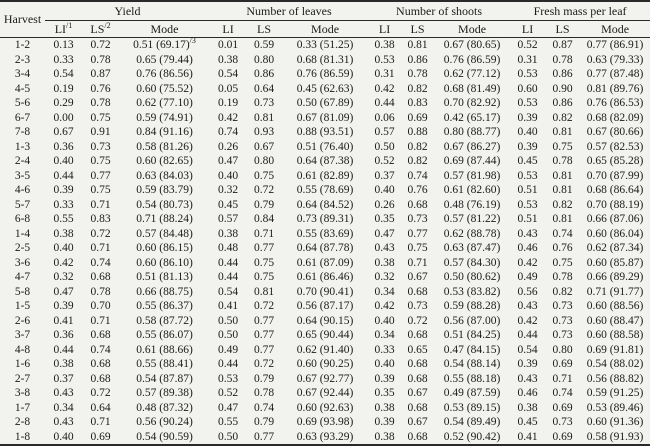 The height and width of the screenshot is (446, 650). Describe the element at coordinates (527, 74) in the screenshot. I see `li-cell: 0.53` at that location.